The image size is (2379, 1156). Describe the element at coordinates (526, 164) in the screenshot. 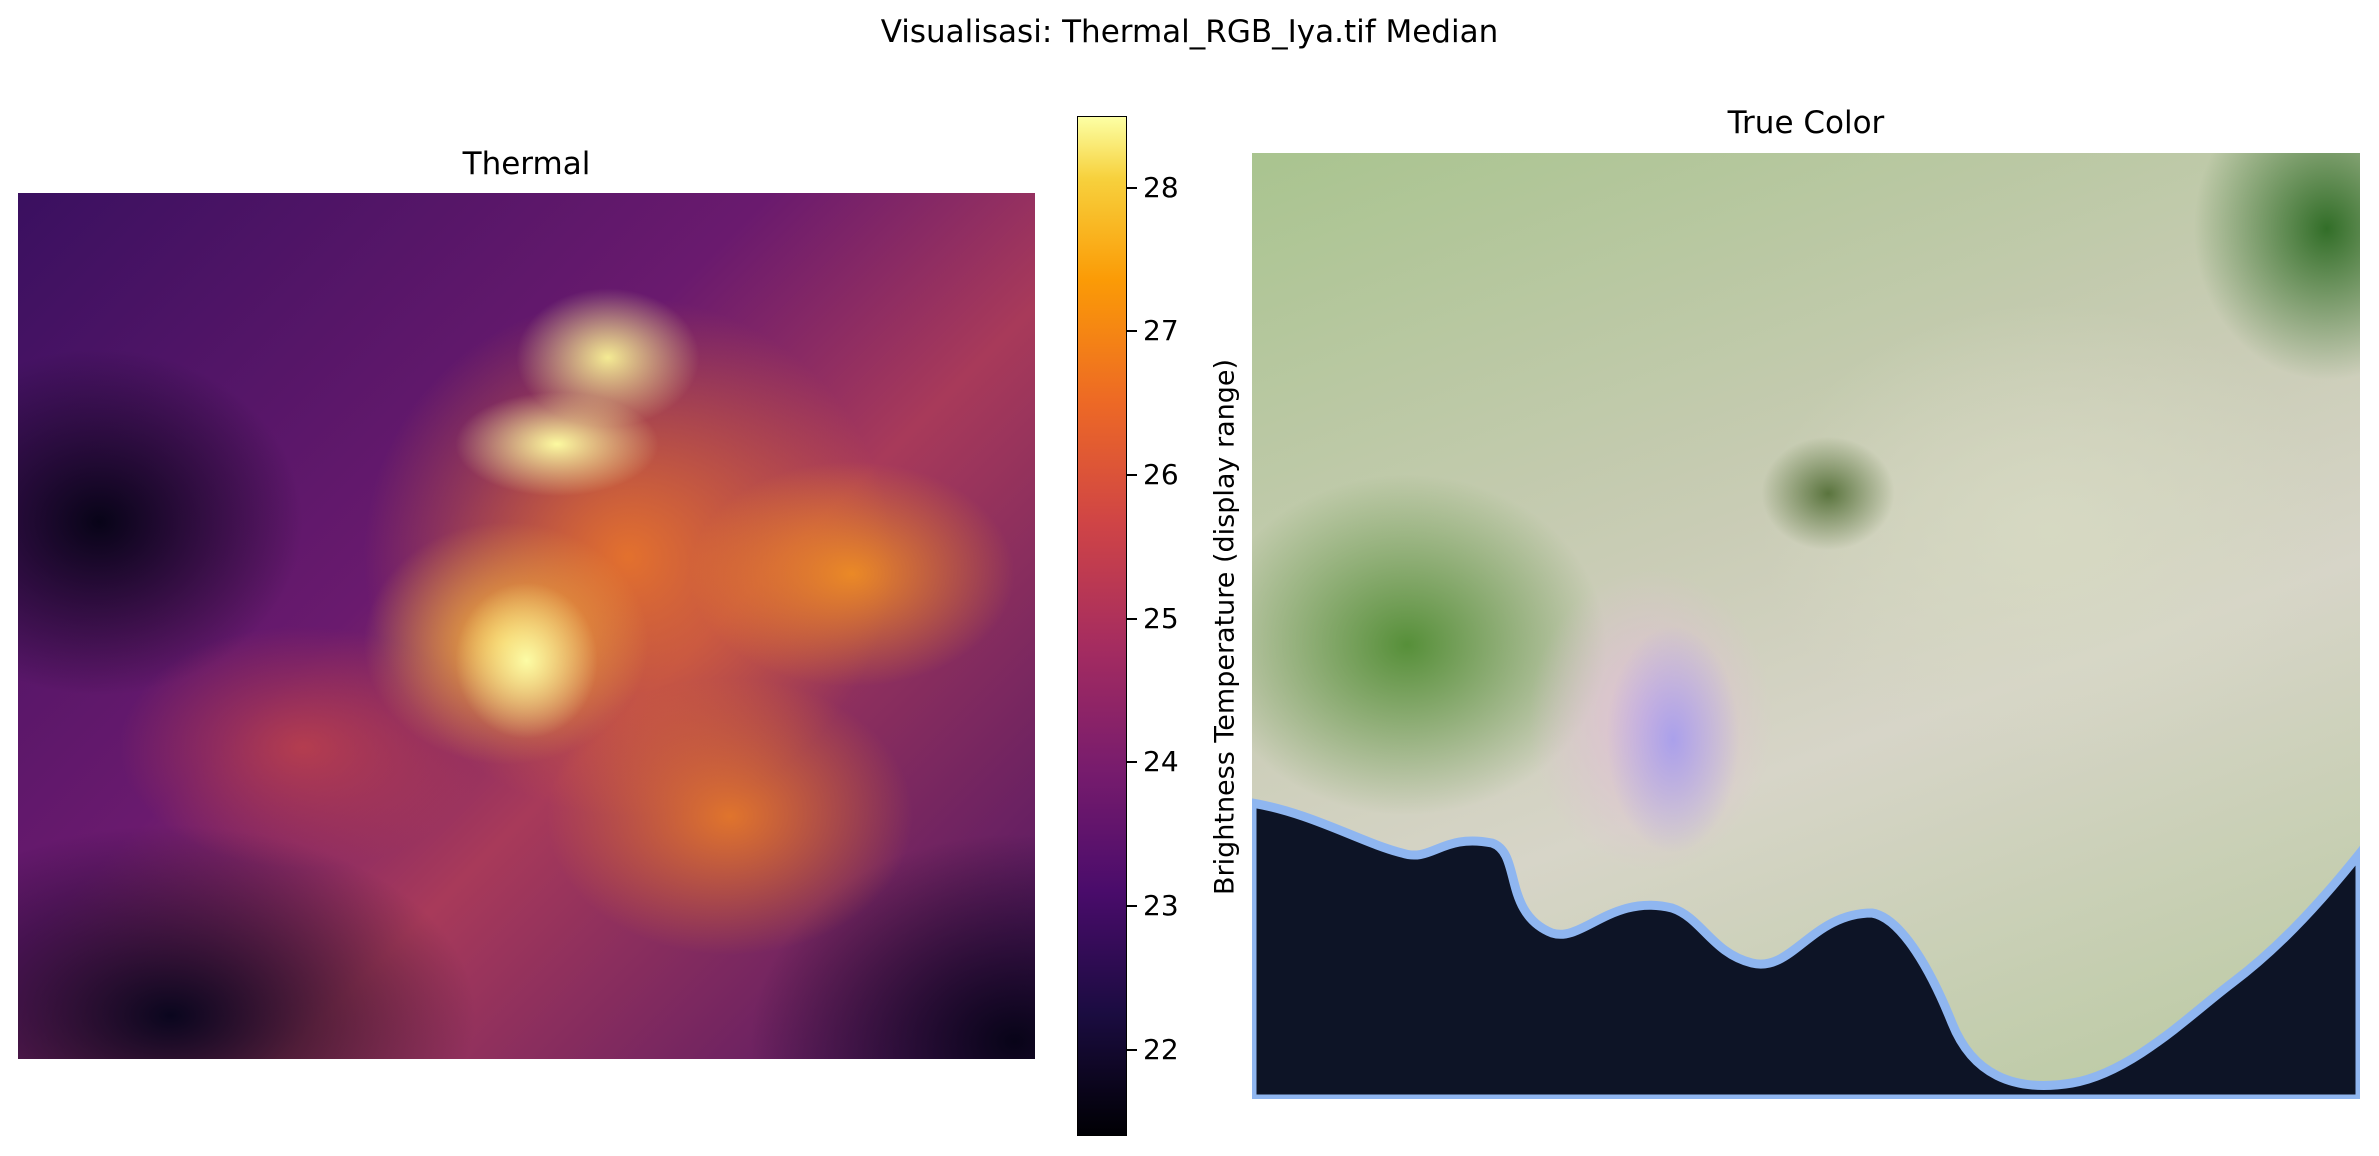

I see `thermal-panel-title: Thermal` at that location.